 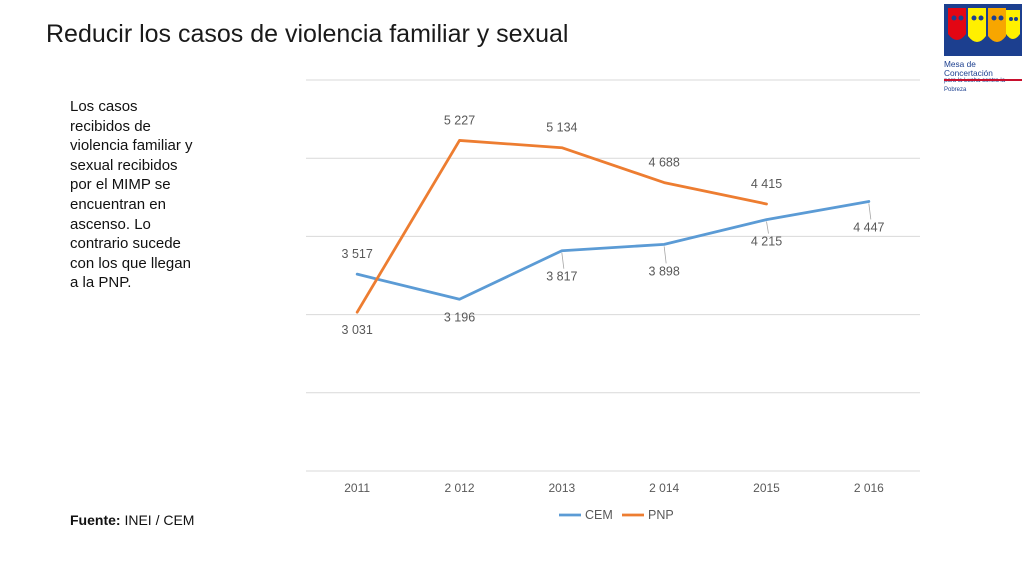 I want to click on source-value: INEI / CEM, so click(x=159, y=520).